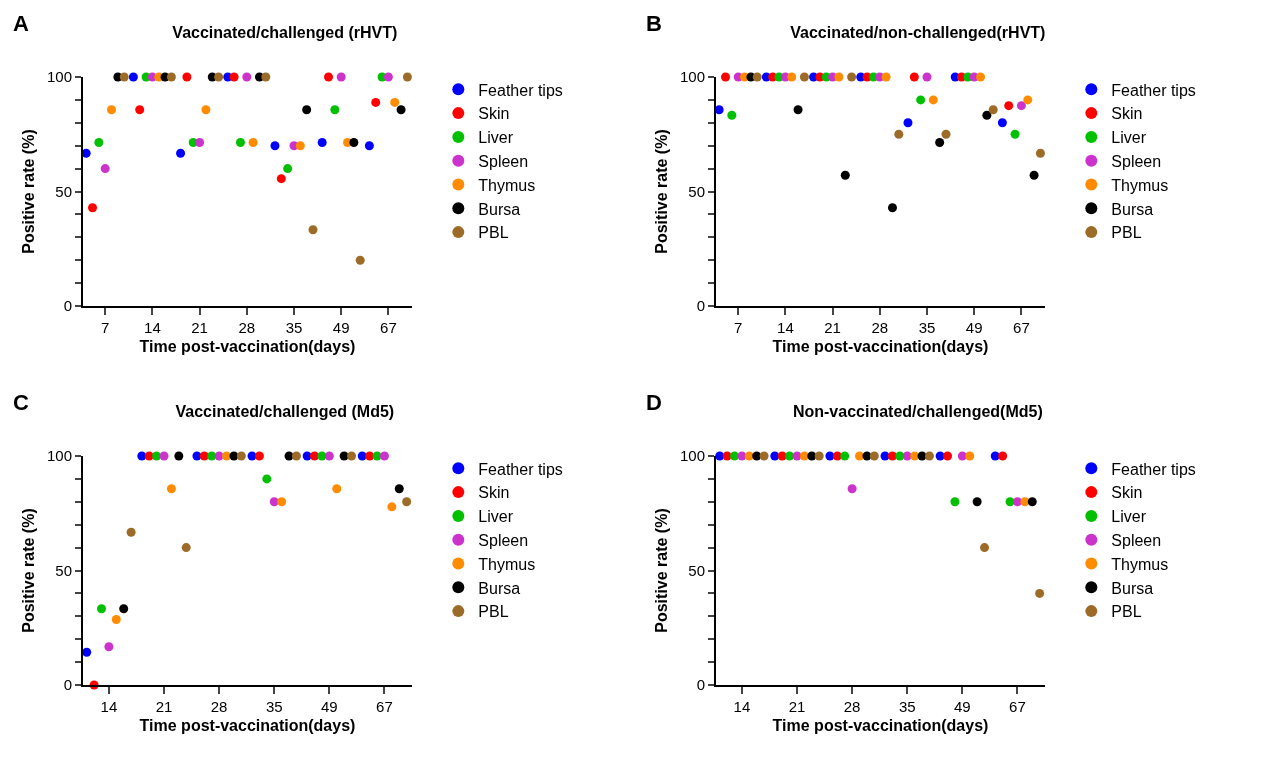 This screenshot has height=758, width=1267. What do you see at coordinates (21, 23) in the screenshot?
I see `text: A` at bounding box center [21, 23].